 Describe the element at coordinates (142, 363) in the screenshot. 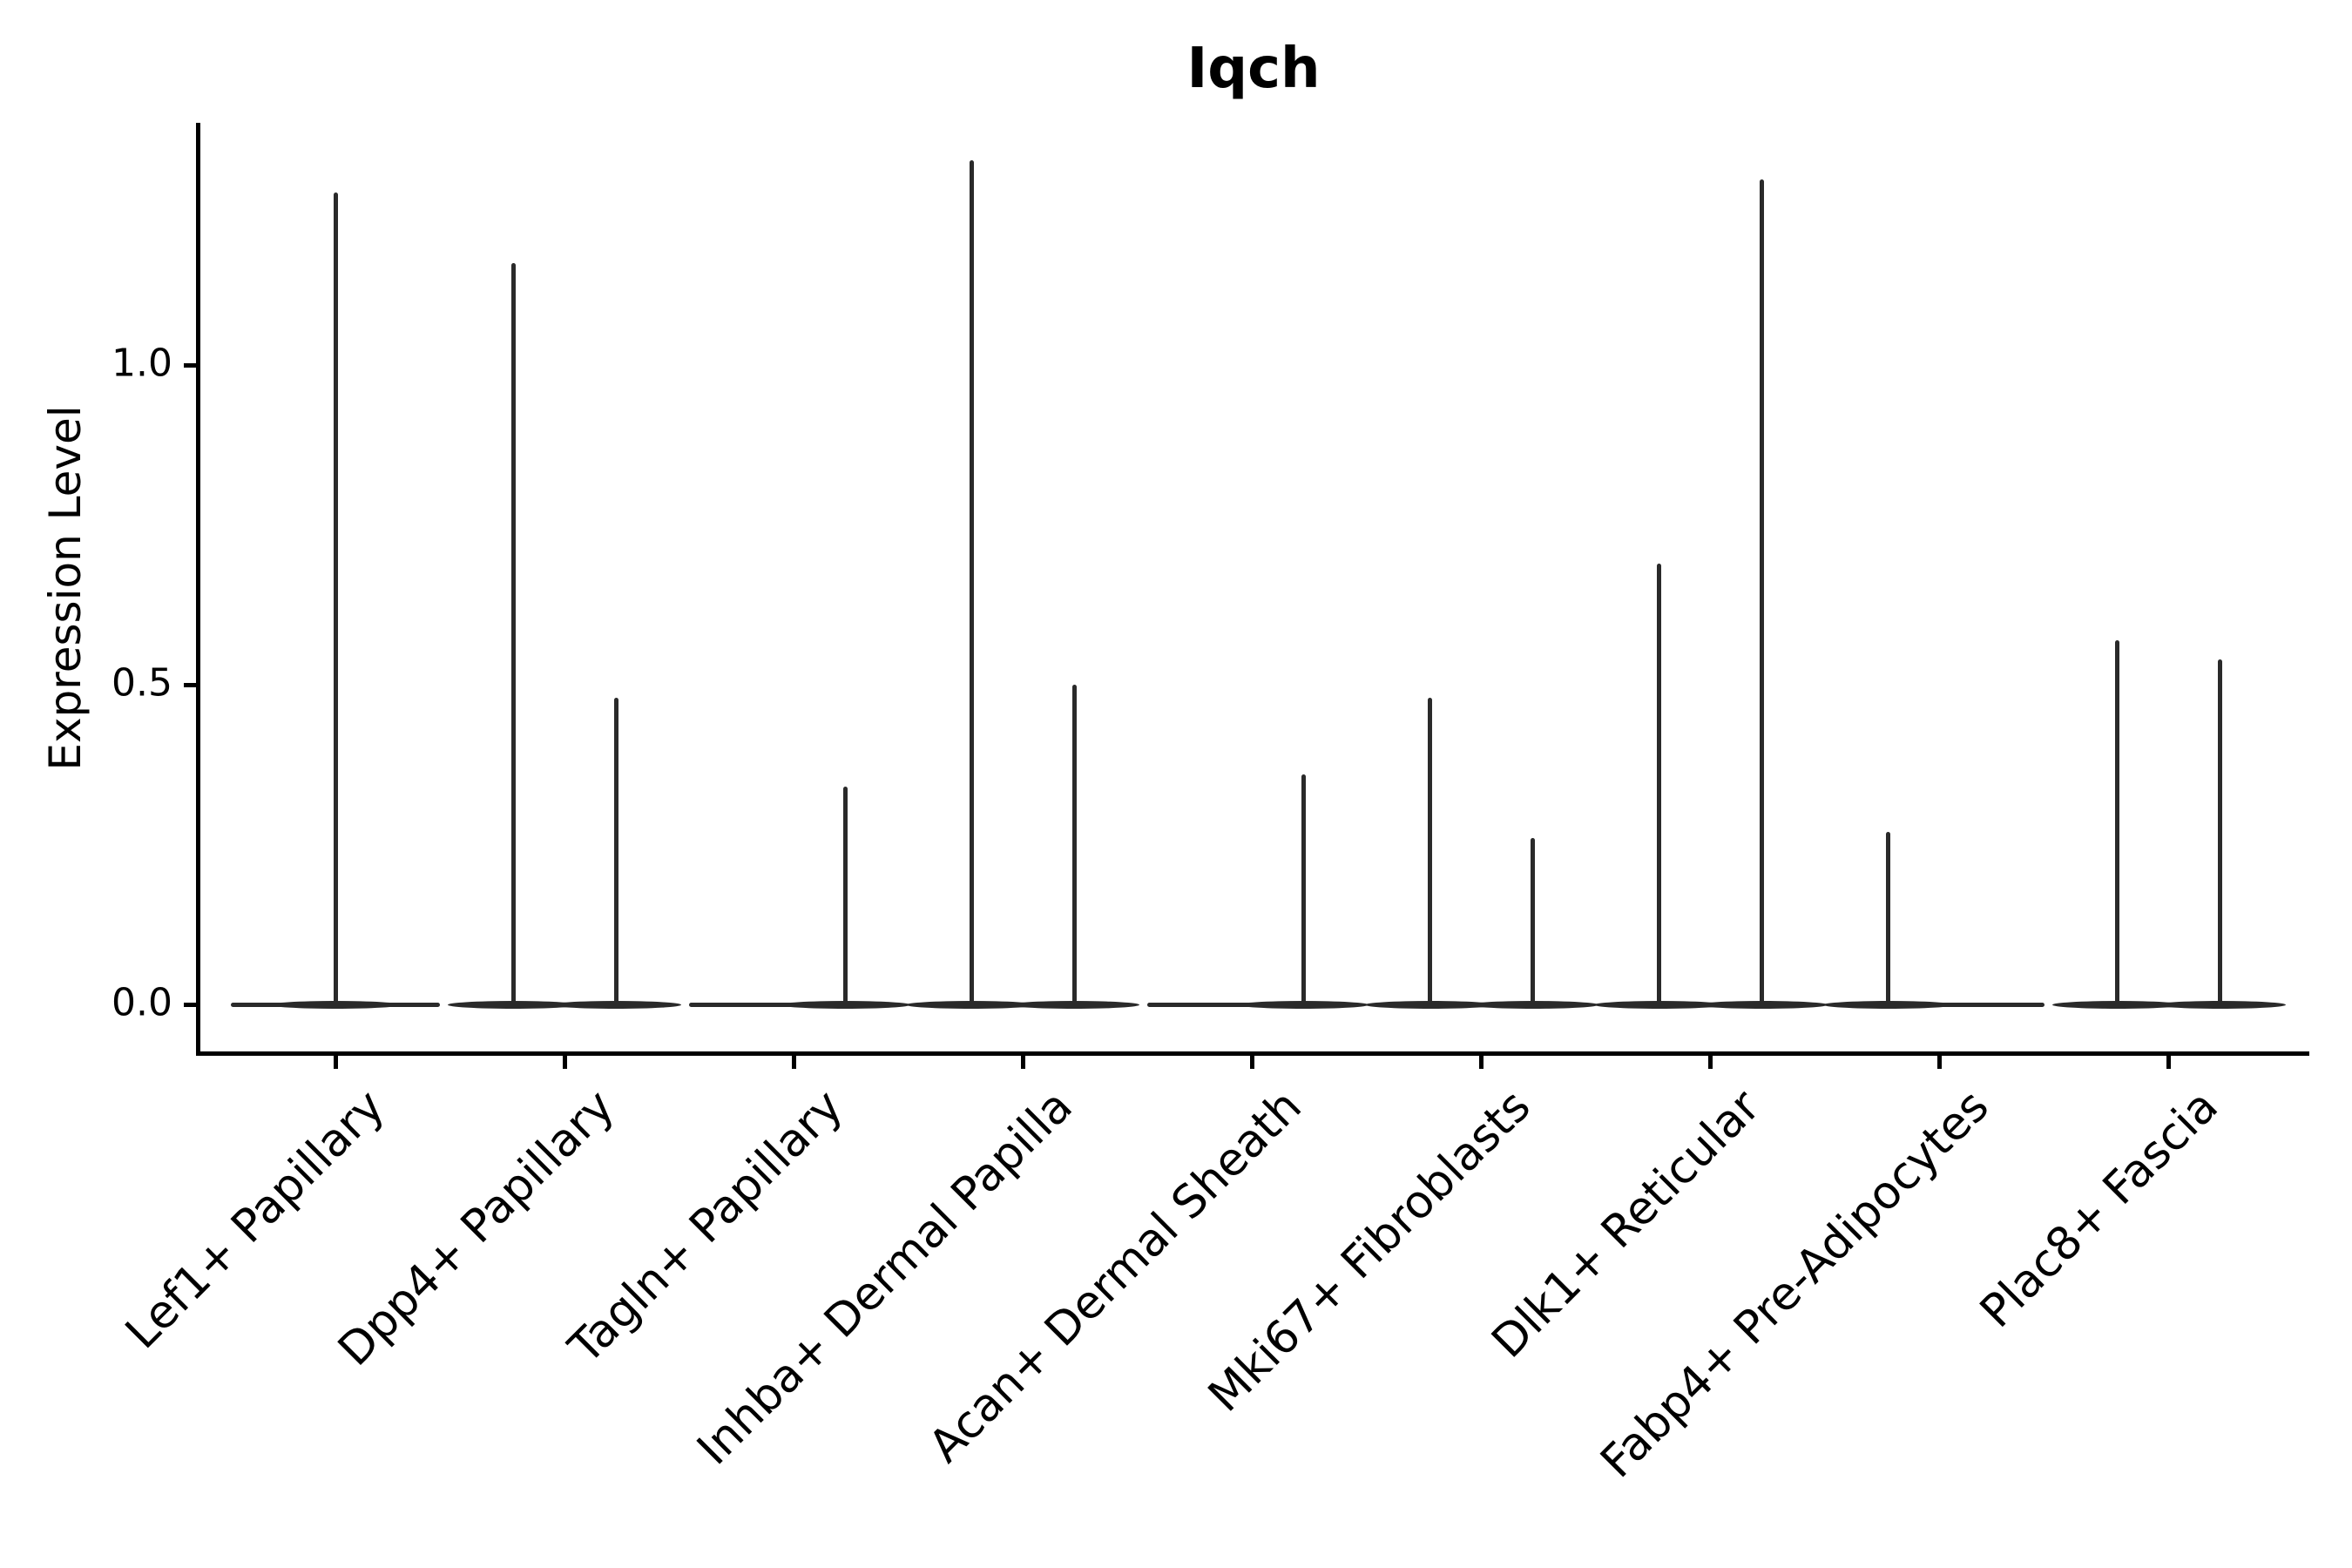

I see `y-tick-label: 1.0` at that location.